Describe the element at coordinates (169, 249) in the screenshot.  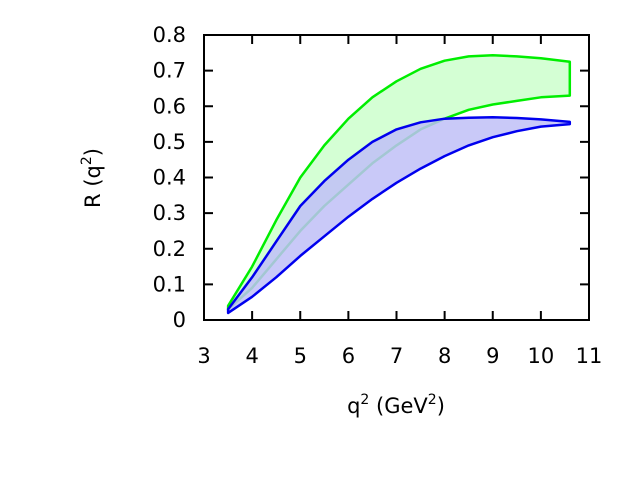
I see `y-tick-label-0.2: 0.2` at that location.